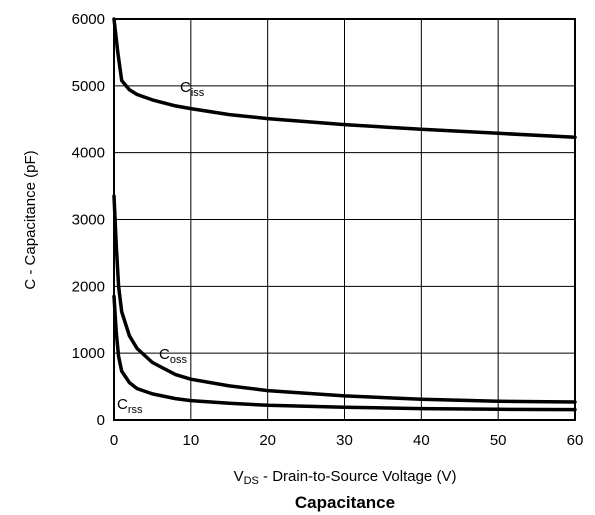 This screenshot has width=595, height=515. What do you see at coordinates (88, 353) in the screenshot?
I see `y-tick-label: 1000` at bounding box center [88, 353].